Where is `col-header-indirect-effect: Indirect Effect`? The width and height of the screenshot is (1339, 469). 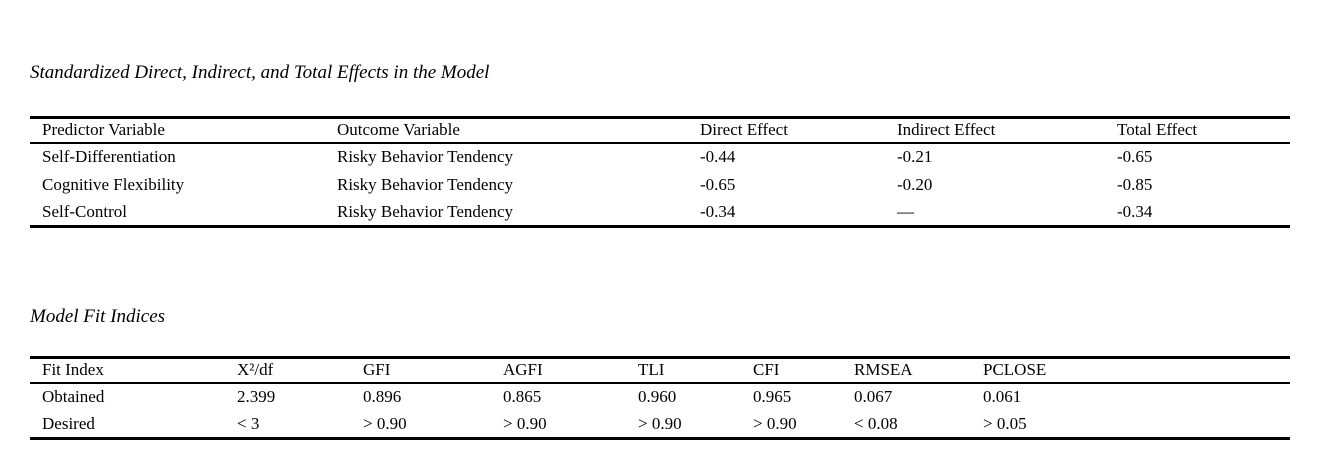
col-header-indirect-effect: Indirect Effect is located at coordinates (946, 130).